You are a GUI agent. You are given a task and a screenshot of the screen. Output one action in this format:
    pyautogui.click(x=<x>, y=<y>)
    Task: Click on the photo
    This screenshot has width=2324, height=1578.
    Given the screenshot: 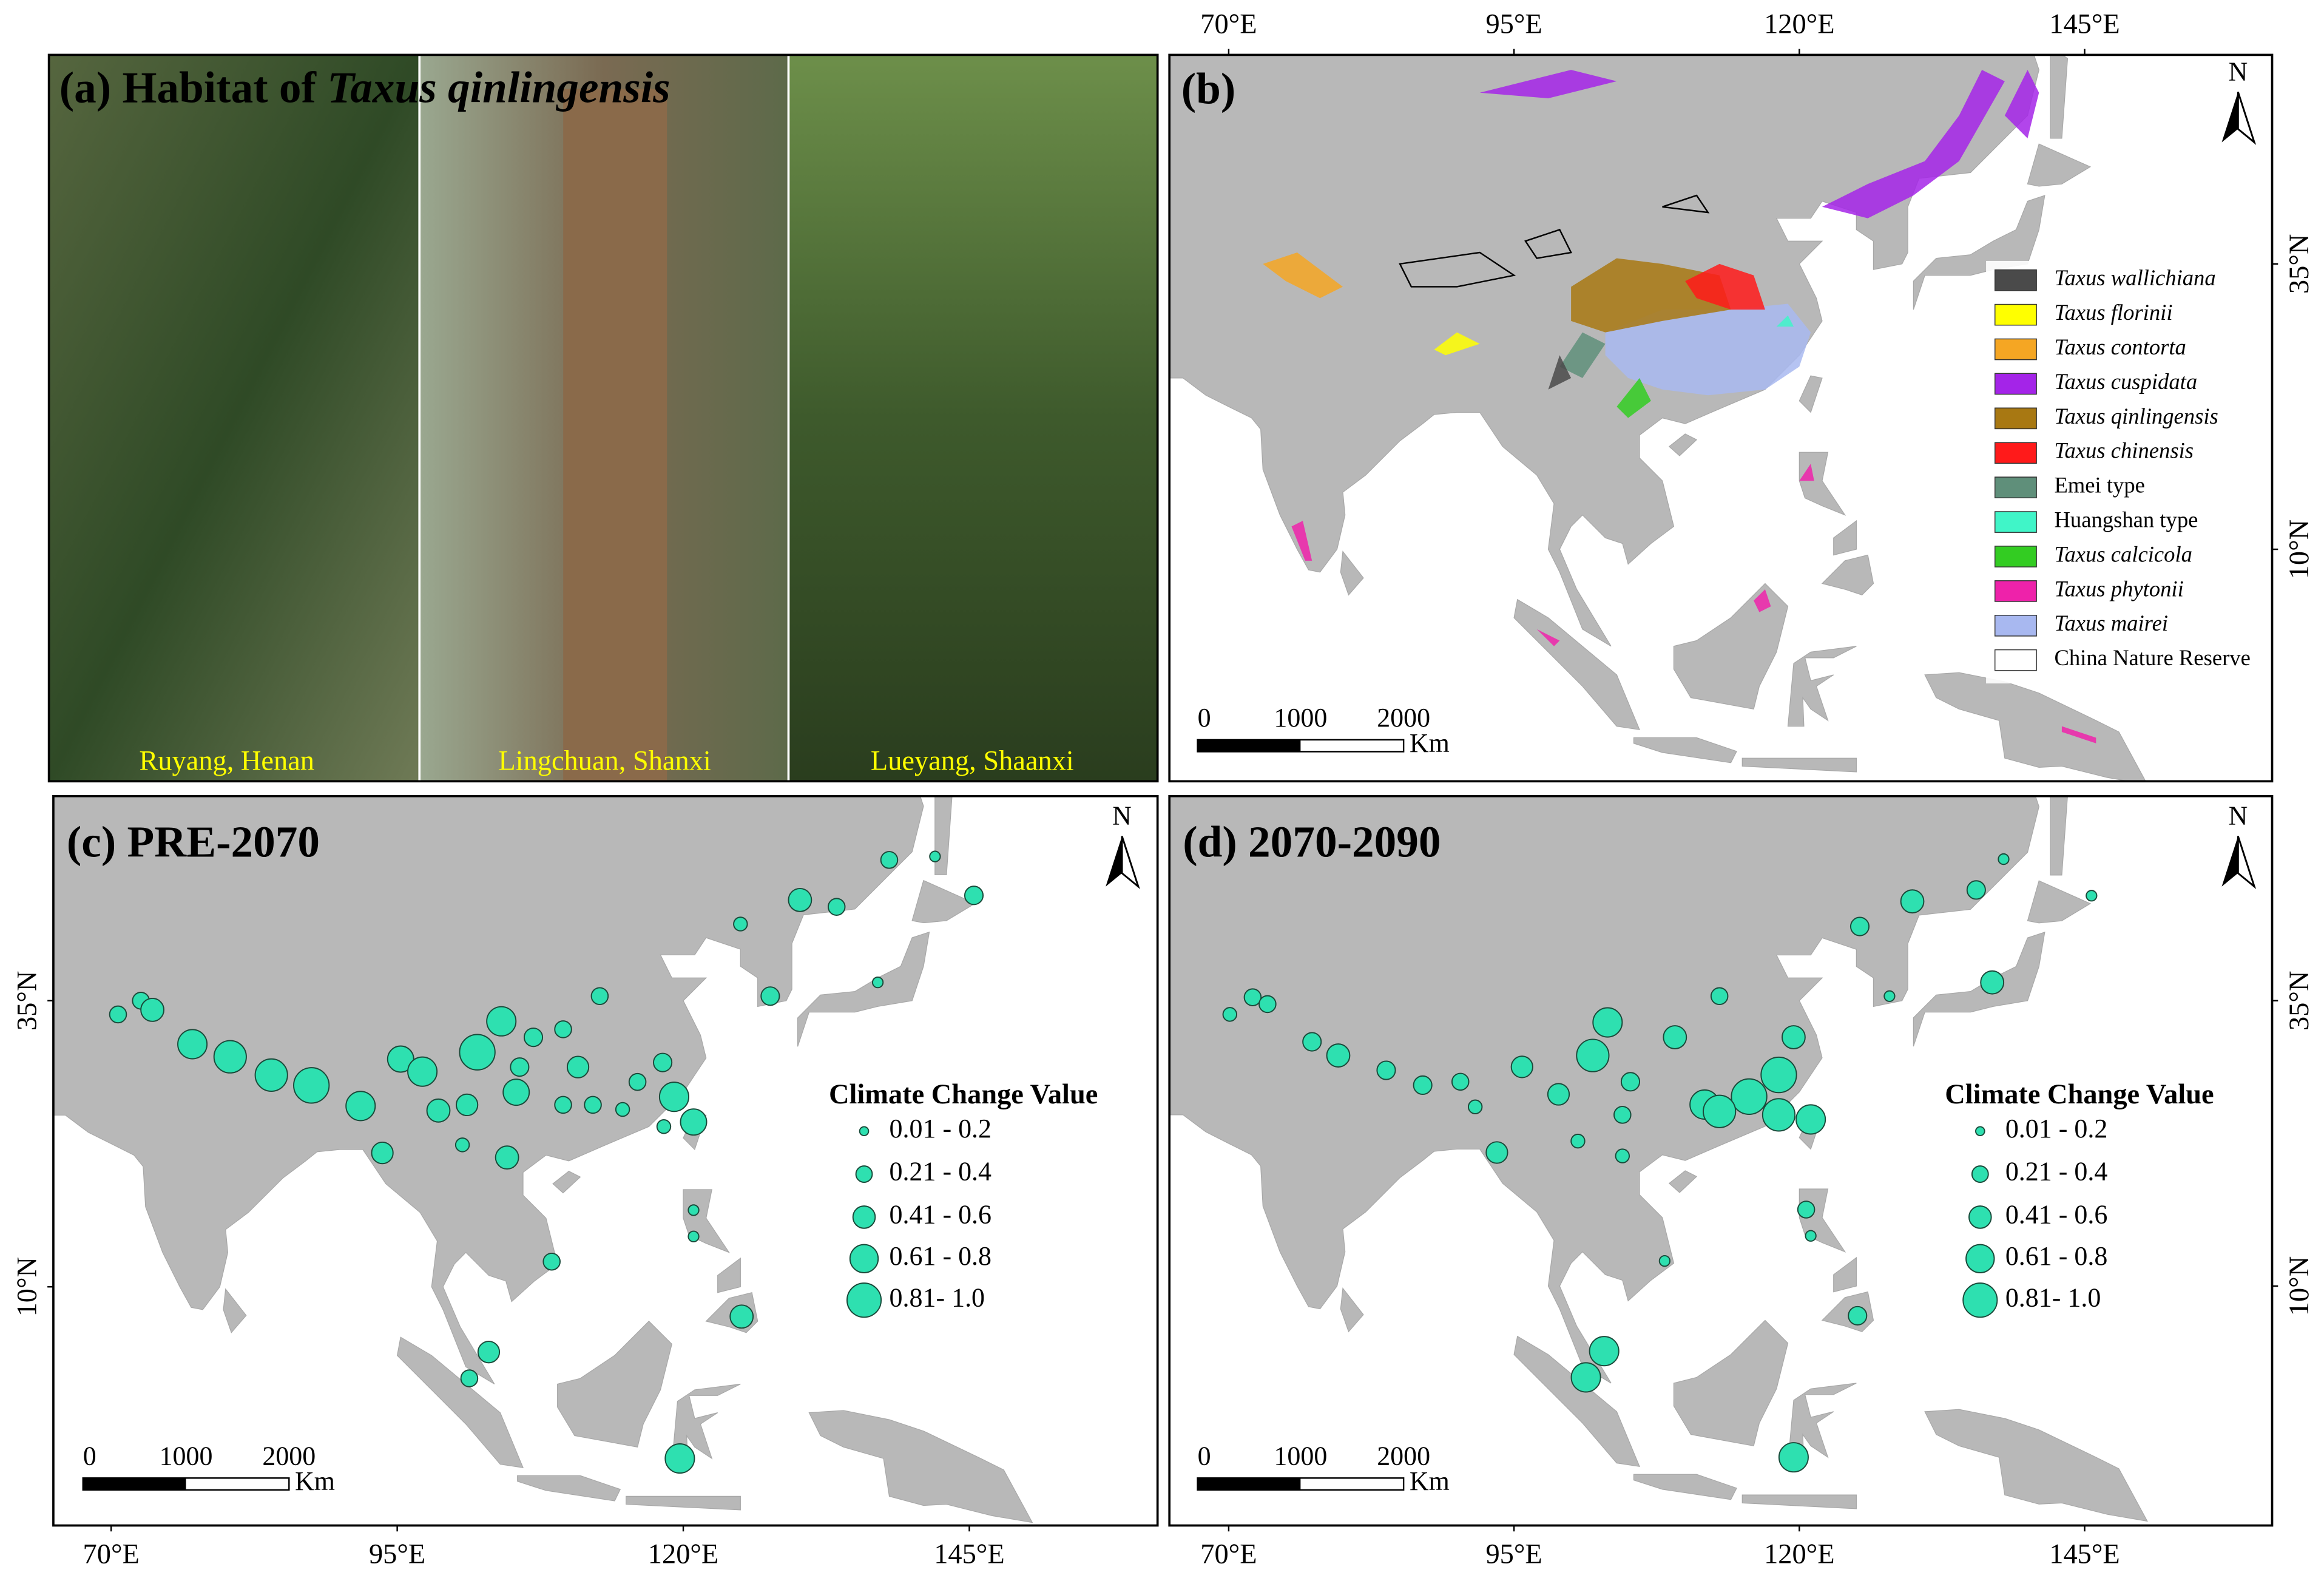 What is the action you would take?
    pyautogui.click(x=973, y=418)
    